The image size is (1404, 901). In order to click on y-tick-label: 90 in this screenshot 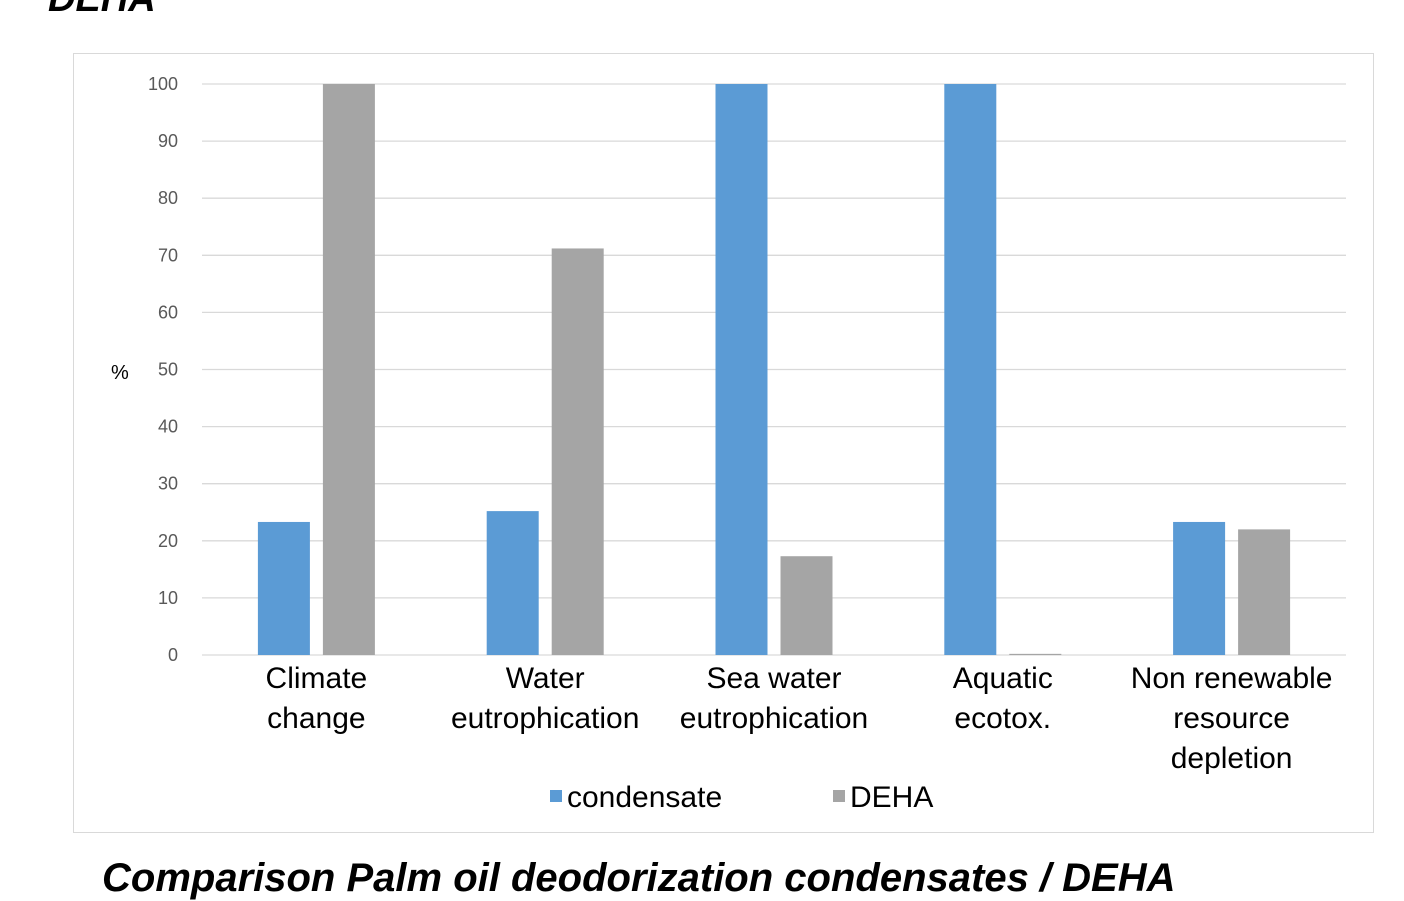, I will do `click(168, 141)`.